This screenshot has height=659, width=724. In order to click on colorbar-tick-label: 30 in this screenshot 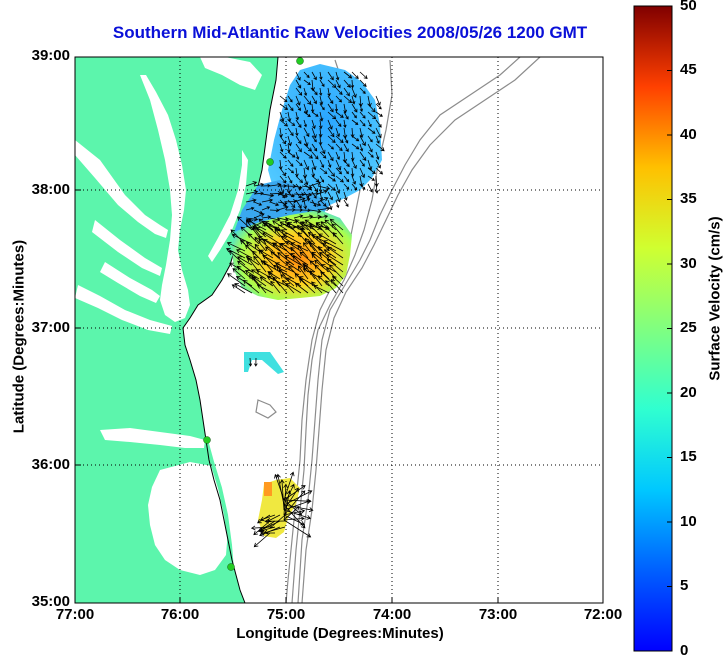, I will do `click(688, 263)`.